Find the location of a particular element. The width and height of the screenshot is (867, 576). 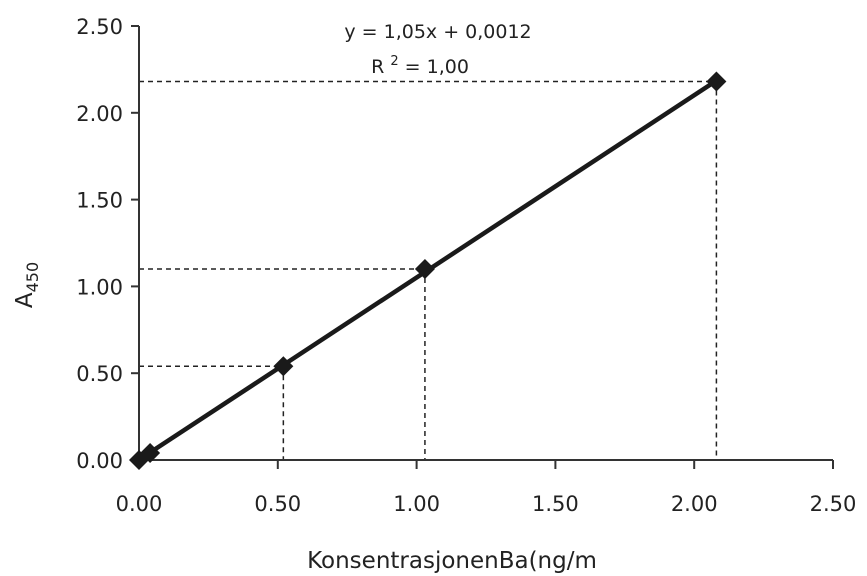

r-squared-value: = 1,00 is located at coordinates (437, 67).